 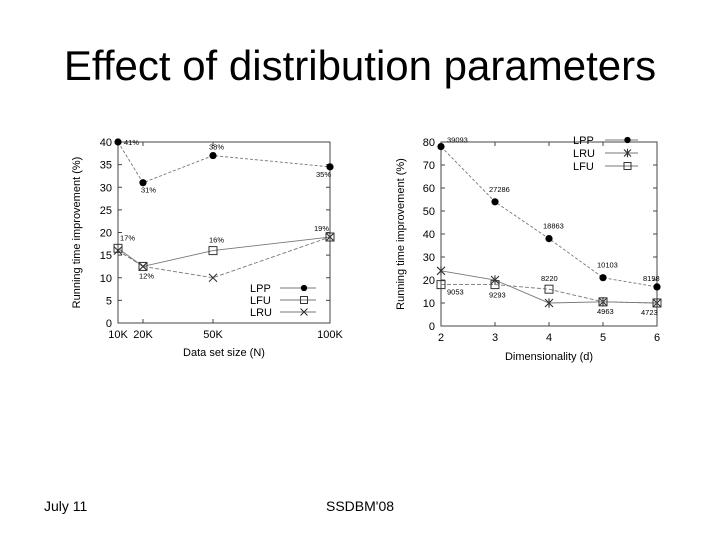 What do you see at coordinates (77, 233) in the screenshot?
I see `chart-1-y-axis-label: Running time improvement (%)` at bounding box center [77, 233].